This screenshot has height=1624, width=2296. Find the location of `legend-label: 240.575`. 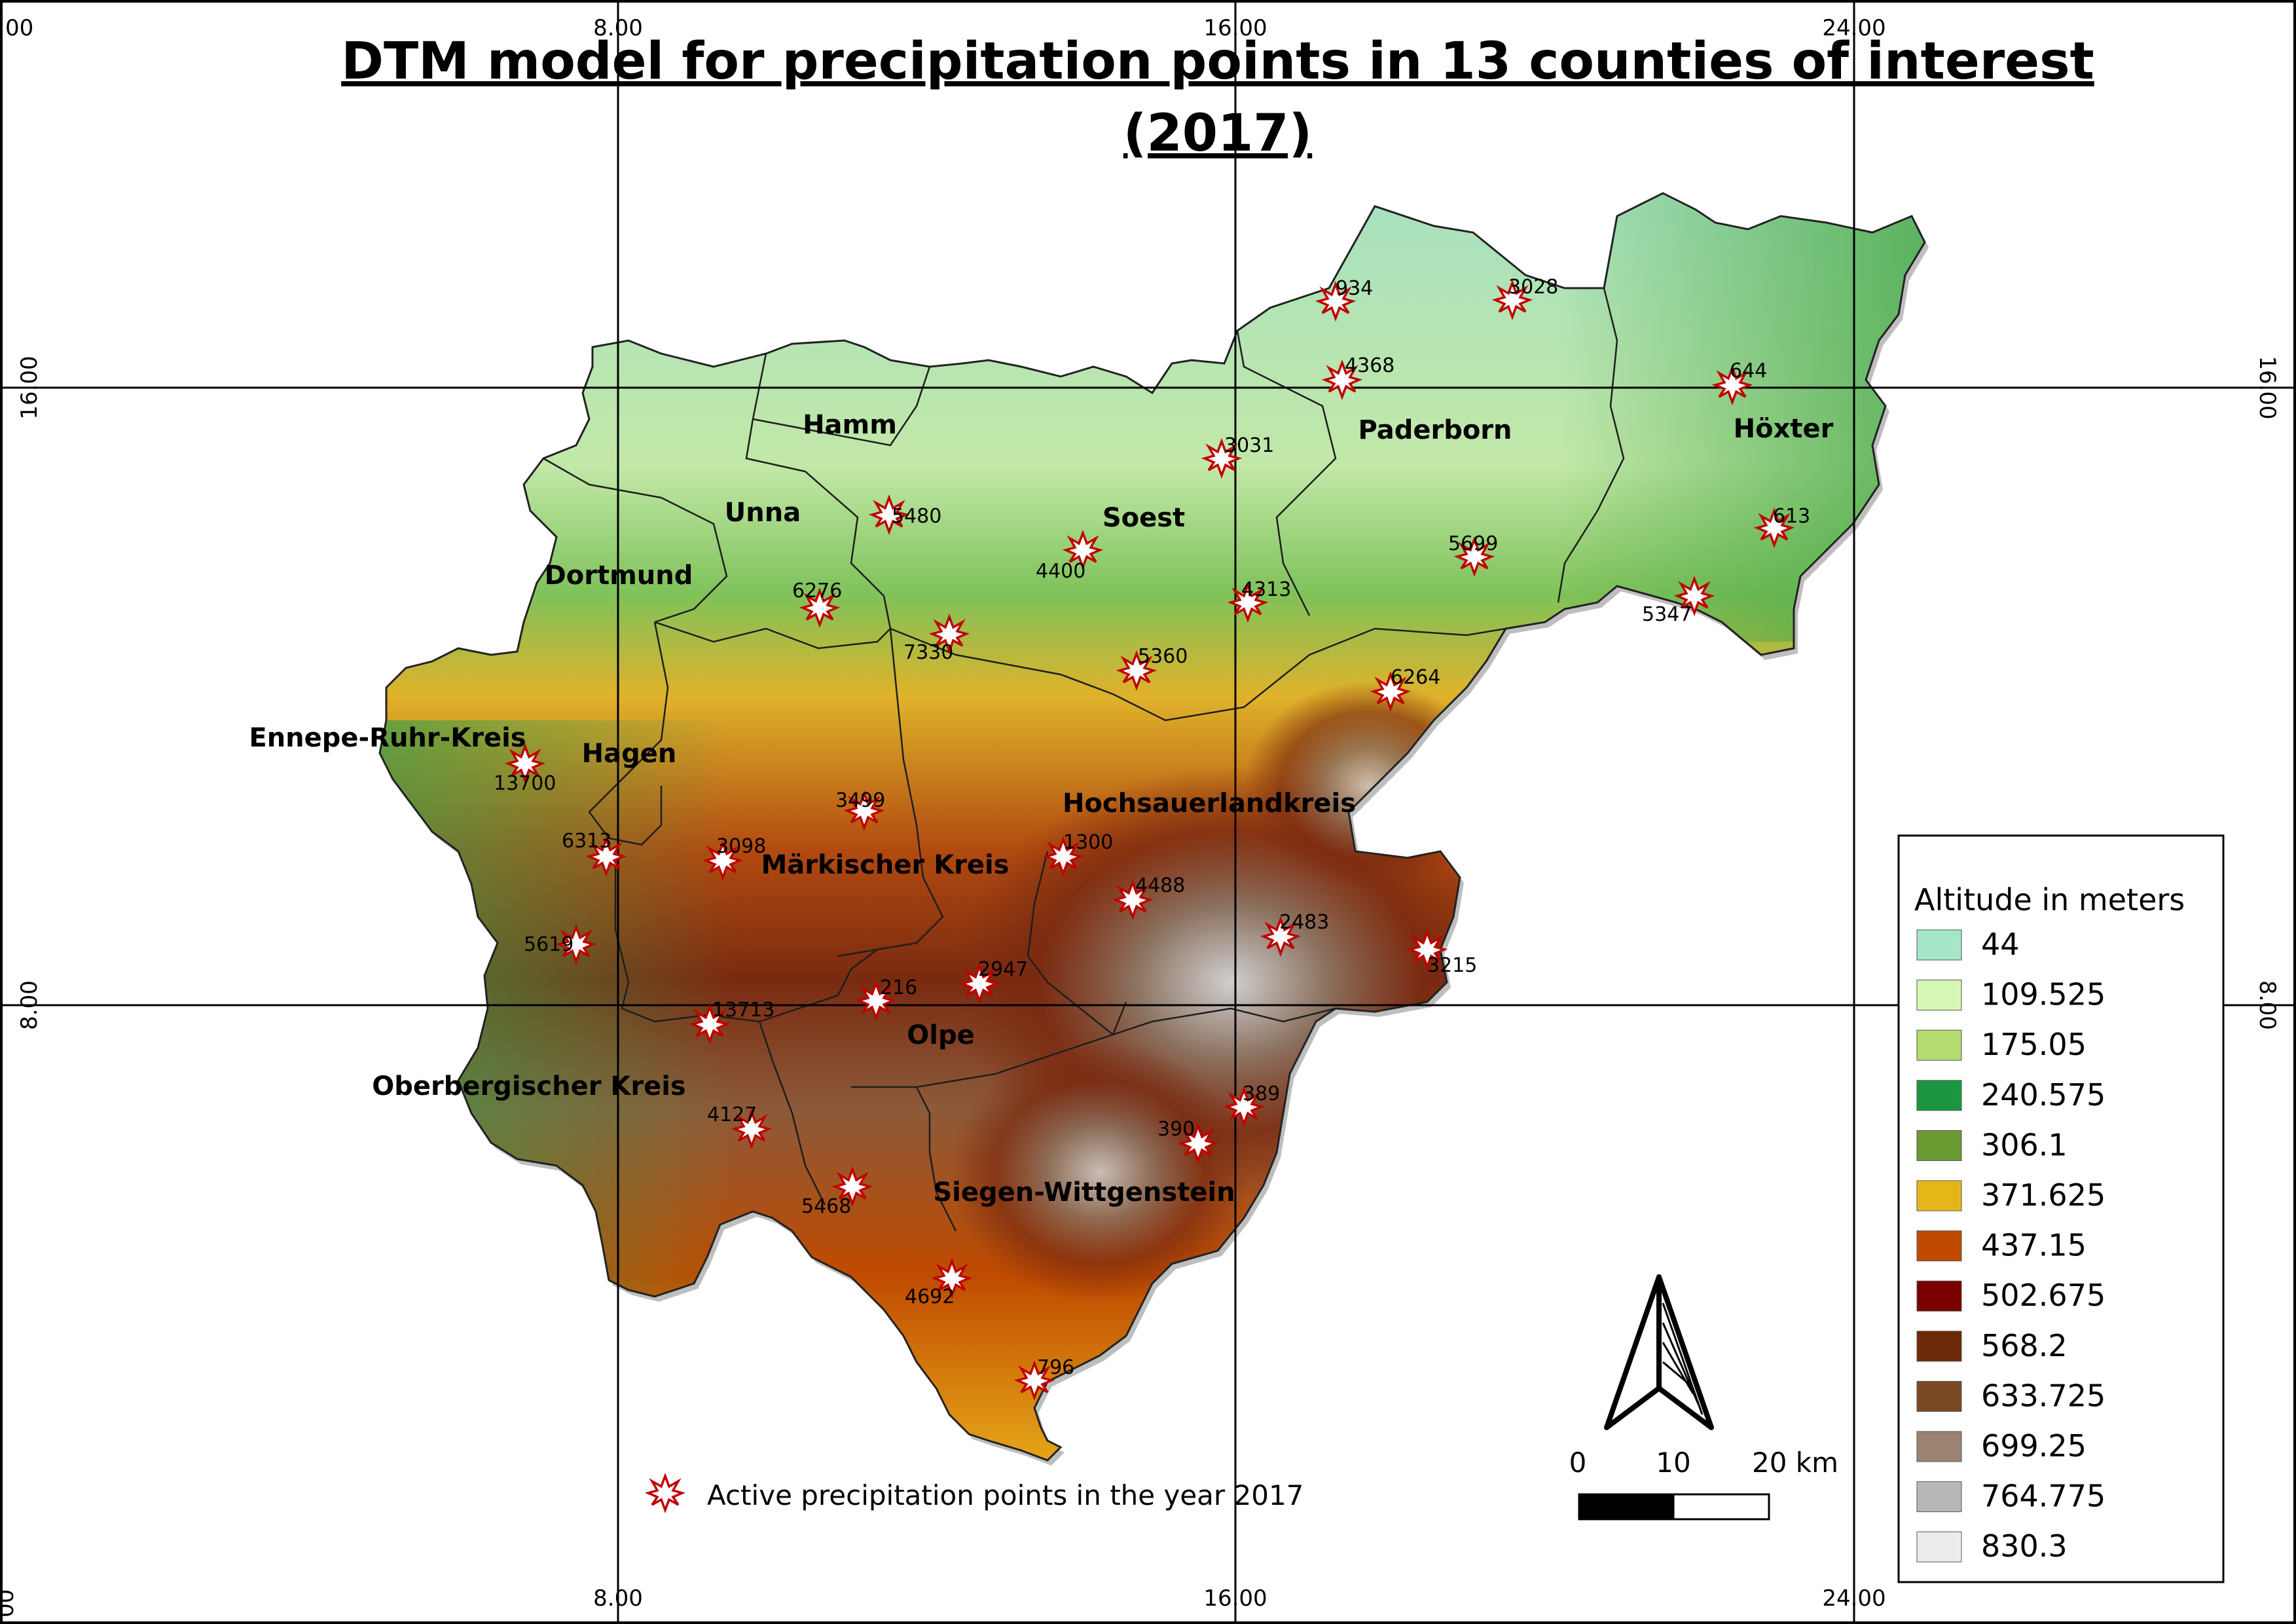

legend-label: 240.575 is located at coordinates (2043, 1095).